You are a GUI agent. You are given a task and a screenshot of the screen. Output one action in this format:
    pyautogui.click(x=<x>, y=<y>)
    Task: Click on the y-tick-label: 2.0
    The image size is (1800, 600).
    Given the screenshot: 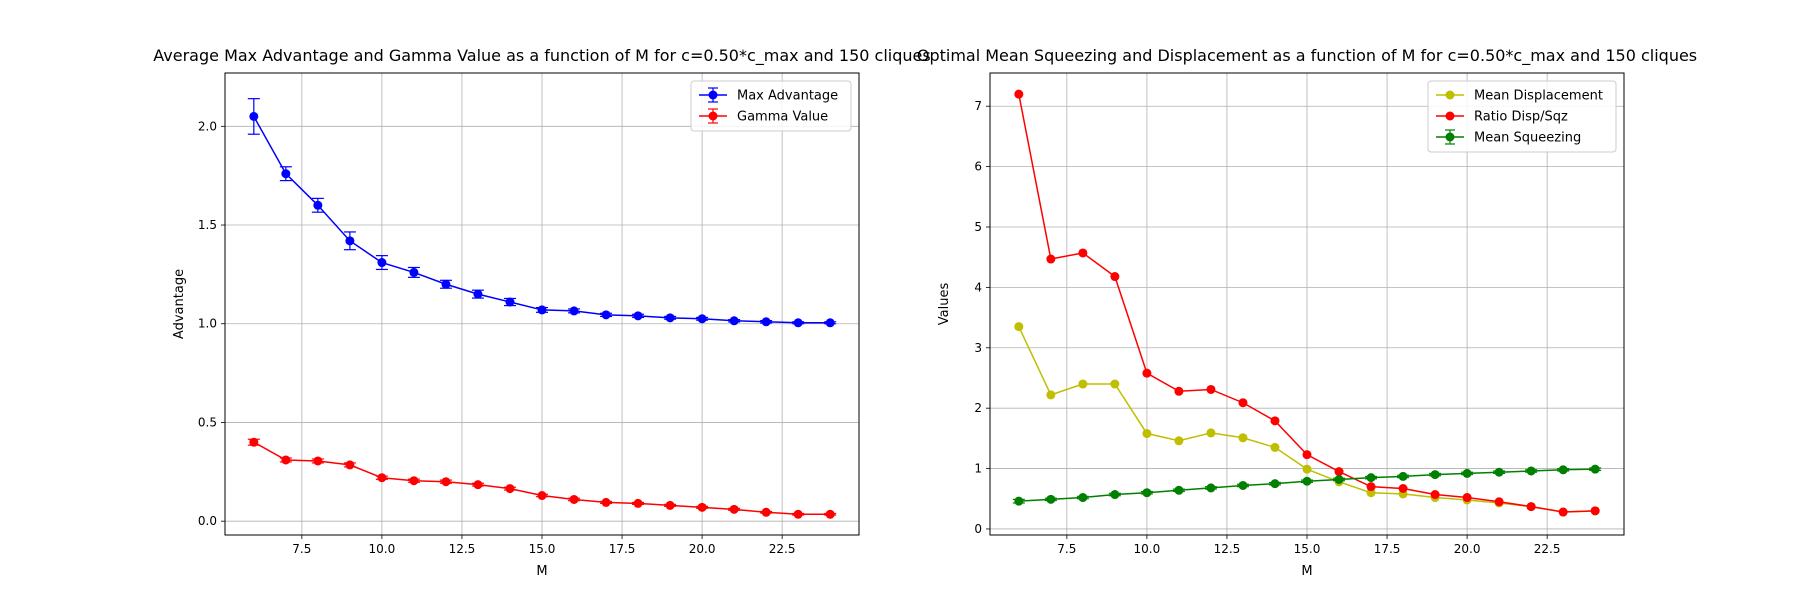 What is the action you would take?
    pyautogui.click(x=207, y=126)
    